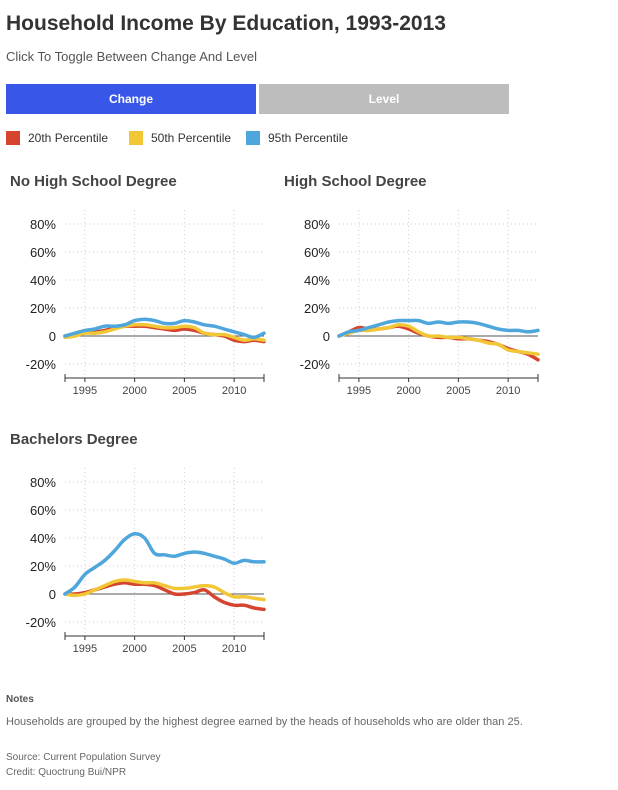  Describe the element at coordinates (68, 138) in the screenshot. I see `legend-label-20th: 20th Percentile` at that location.